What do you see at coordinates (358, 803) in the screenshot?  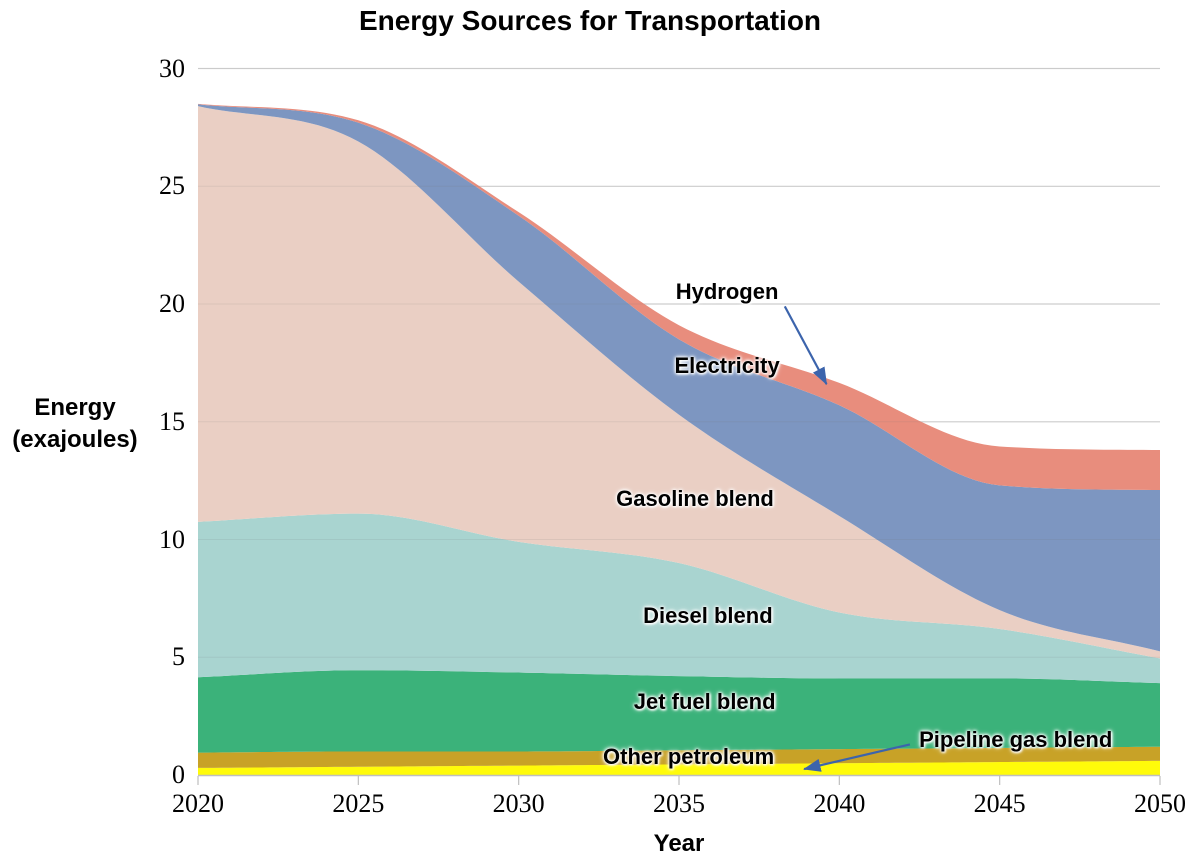 I see `x-tick-label-2025: 2025` at bounding box center [358, 803].